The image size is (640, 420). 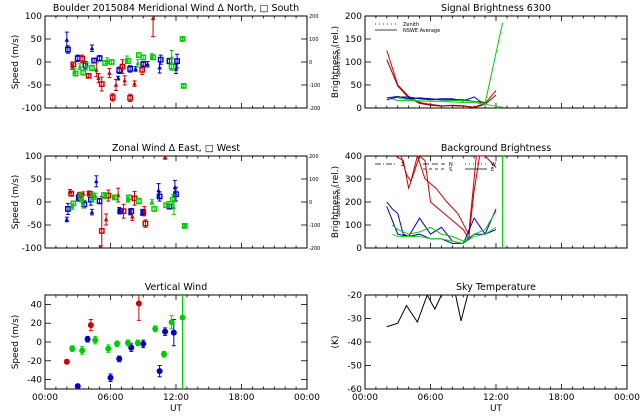 I want to click on chart-title: Zonal Wind Δ East, □ West, so click(x=176, y=148).